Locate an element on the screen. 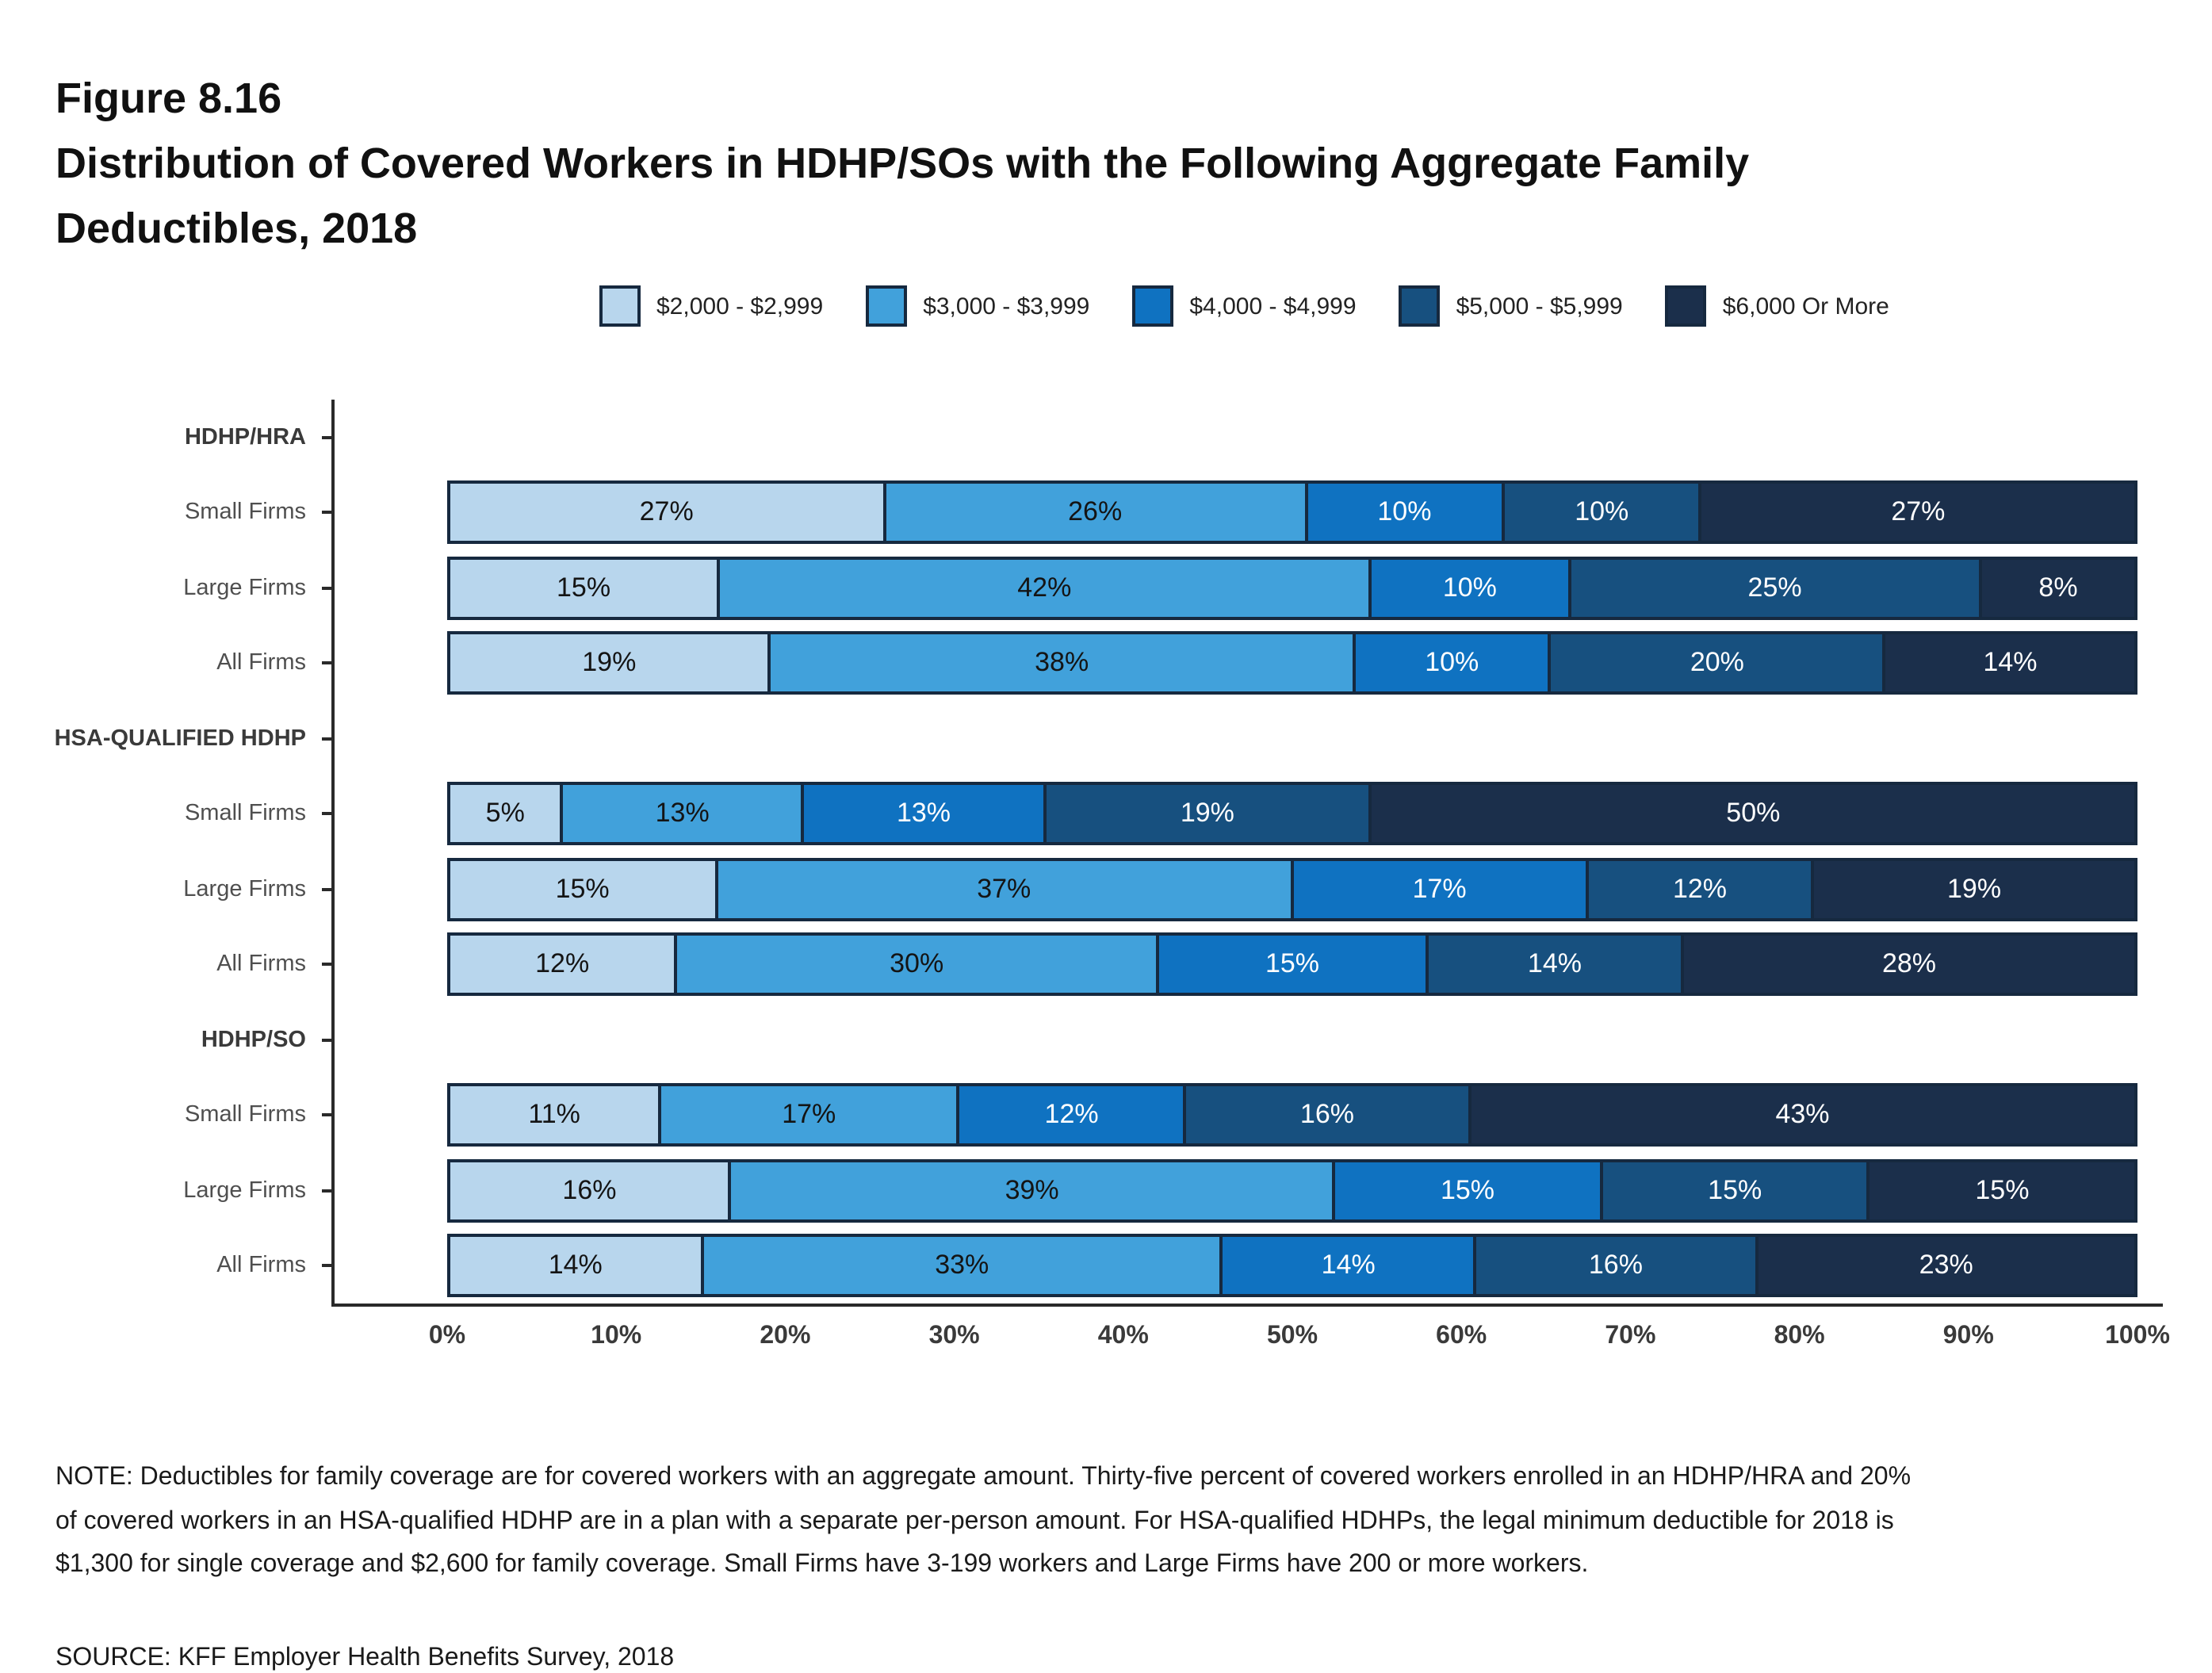  bar-segment-label: 11% is located at coordinates (554, 1114).